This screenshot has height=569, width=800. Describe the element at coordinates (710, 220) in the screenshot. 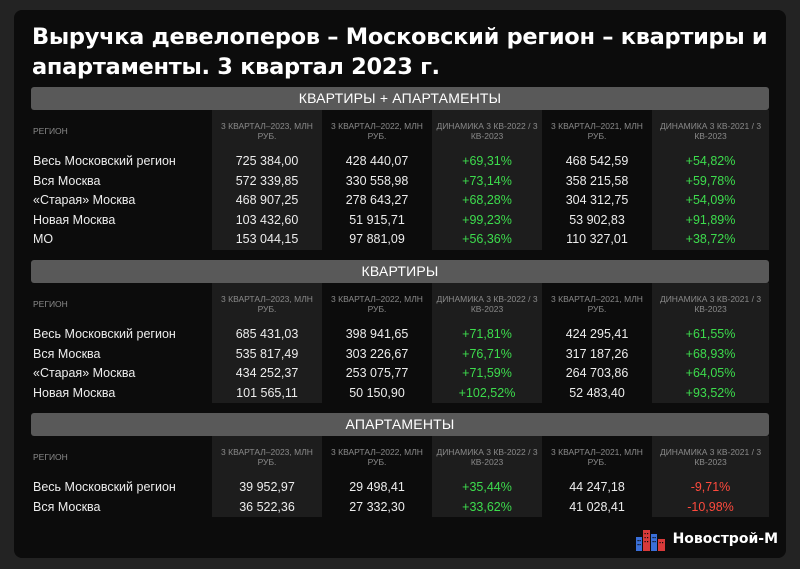

I see `dynamic-2021-cell: +91,89%` at that location.